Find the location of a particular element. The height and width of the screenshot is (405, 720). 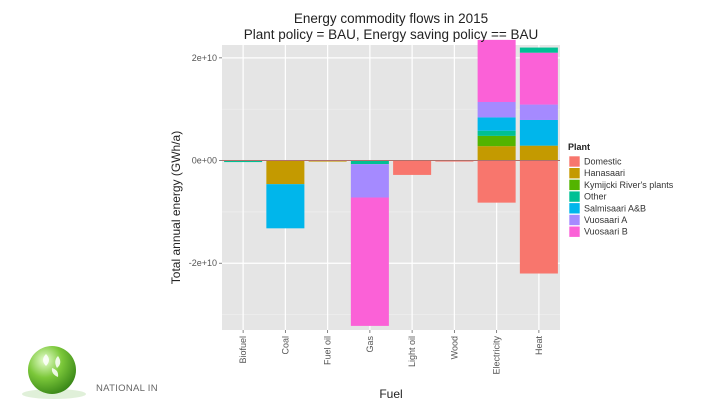

chart-title: Energy commodity flows in 2015 is located at coordinates (391, 18).